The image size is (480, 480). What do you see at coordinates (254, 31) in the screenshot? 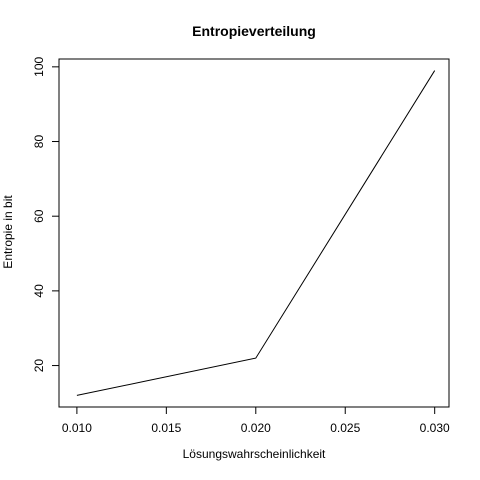
I see `chart-title: Entropieverteilung` at bounding box center [254, 31].